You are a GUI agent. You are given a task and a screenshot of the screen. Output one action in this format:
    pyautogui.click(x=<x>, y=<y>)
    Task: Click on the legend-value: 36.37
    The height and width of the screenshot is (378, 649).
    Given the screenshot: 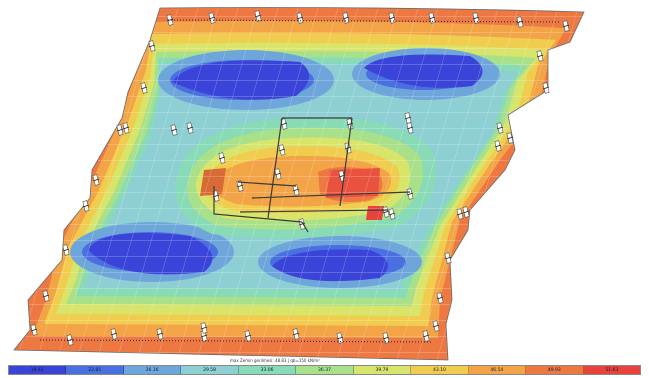 What is the action you would take?
    pyautogui.click(x=324, y=370)
    